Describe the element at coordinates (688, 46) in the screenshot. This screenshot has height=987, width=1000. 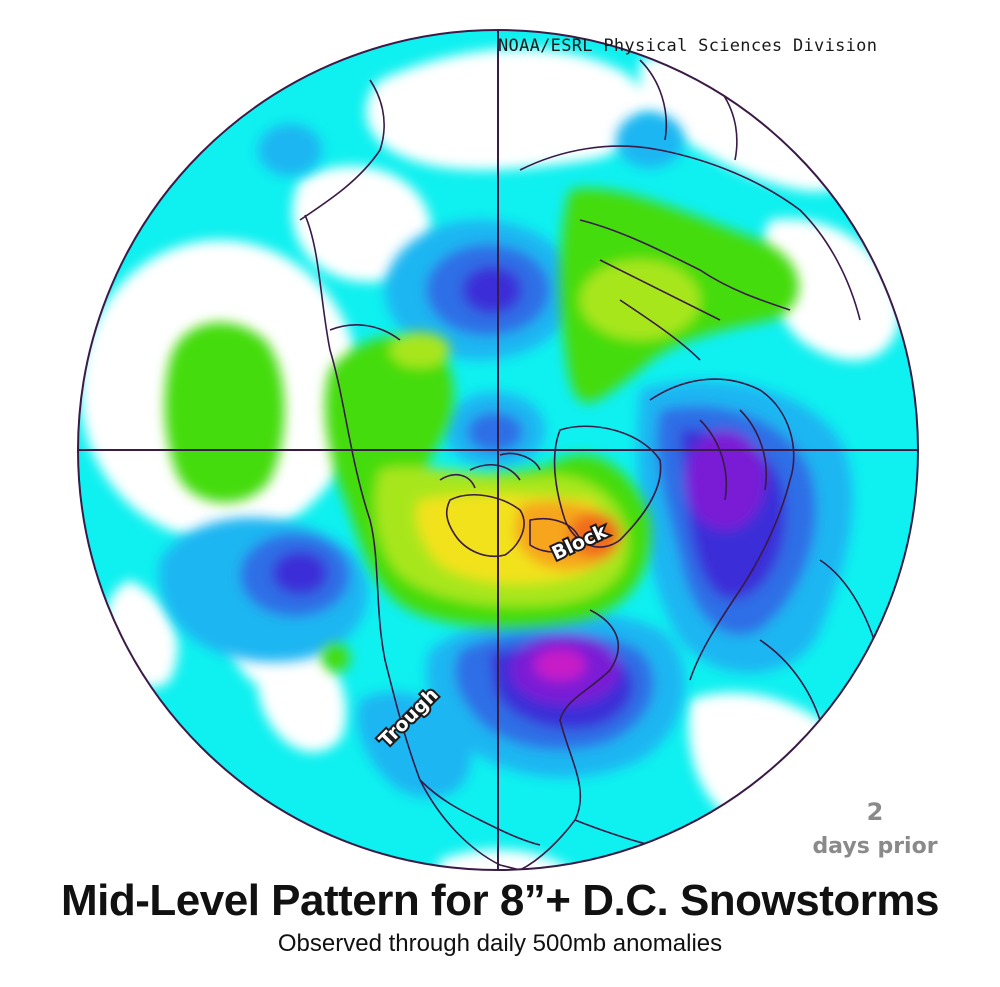
I see `credit-label: NOAA/ESRL Physical Sciences Division` at that location.